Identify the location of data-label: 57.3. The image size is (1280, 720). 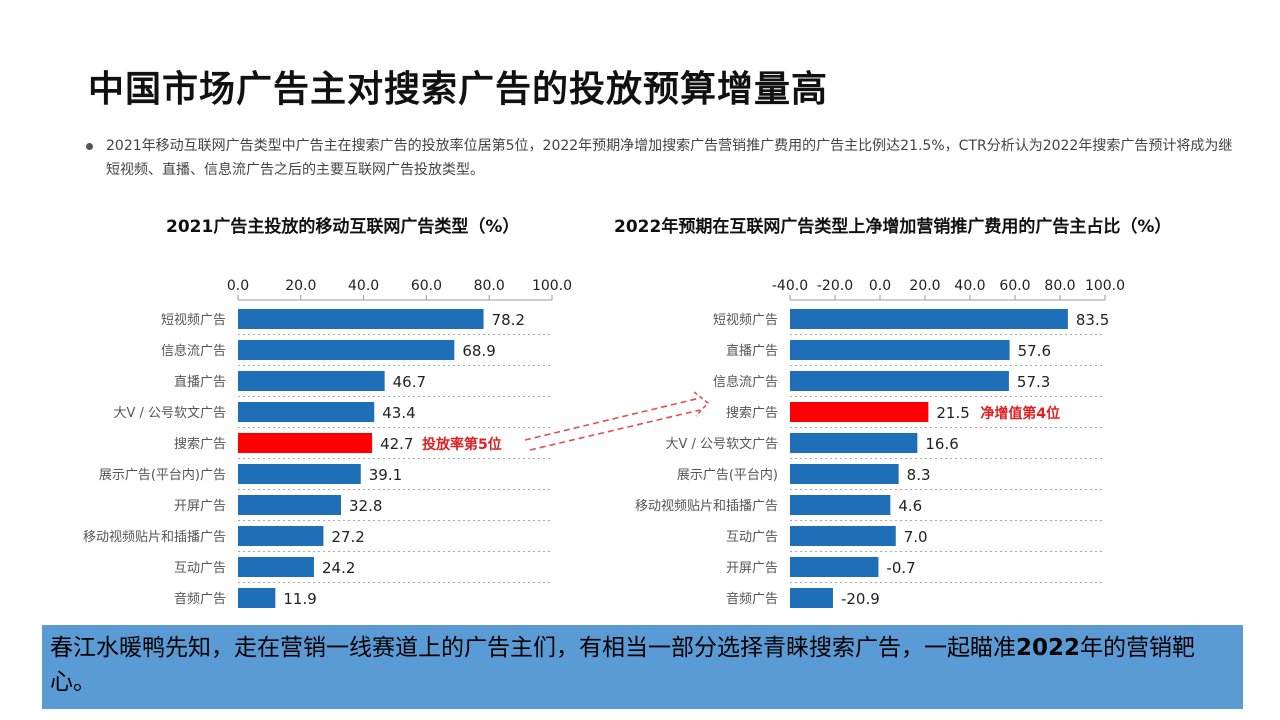
(1033, 382).